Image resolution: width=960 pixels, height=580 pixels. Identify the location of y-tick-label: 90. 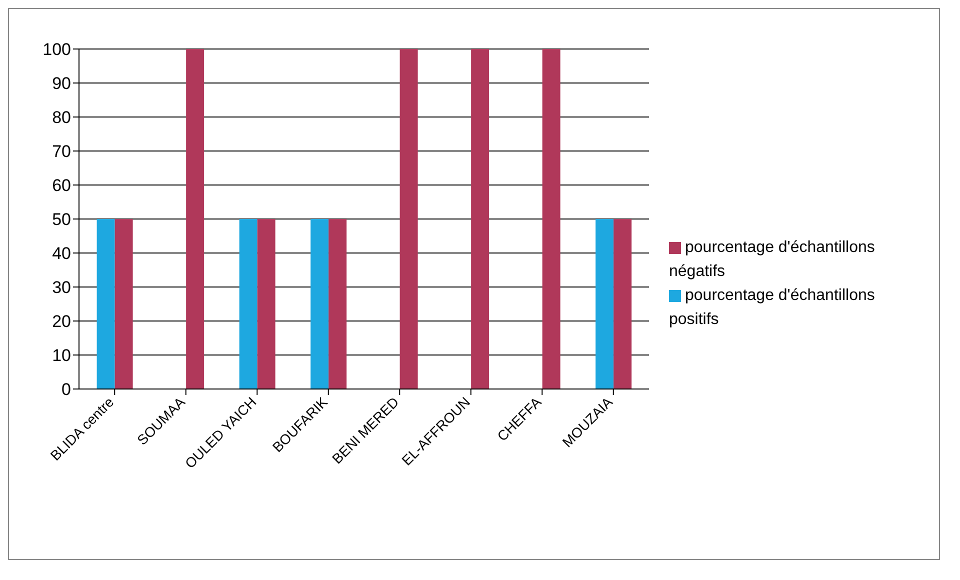
(61, 84).